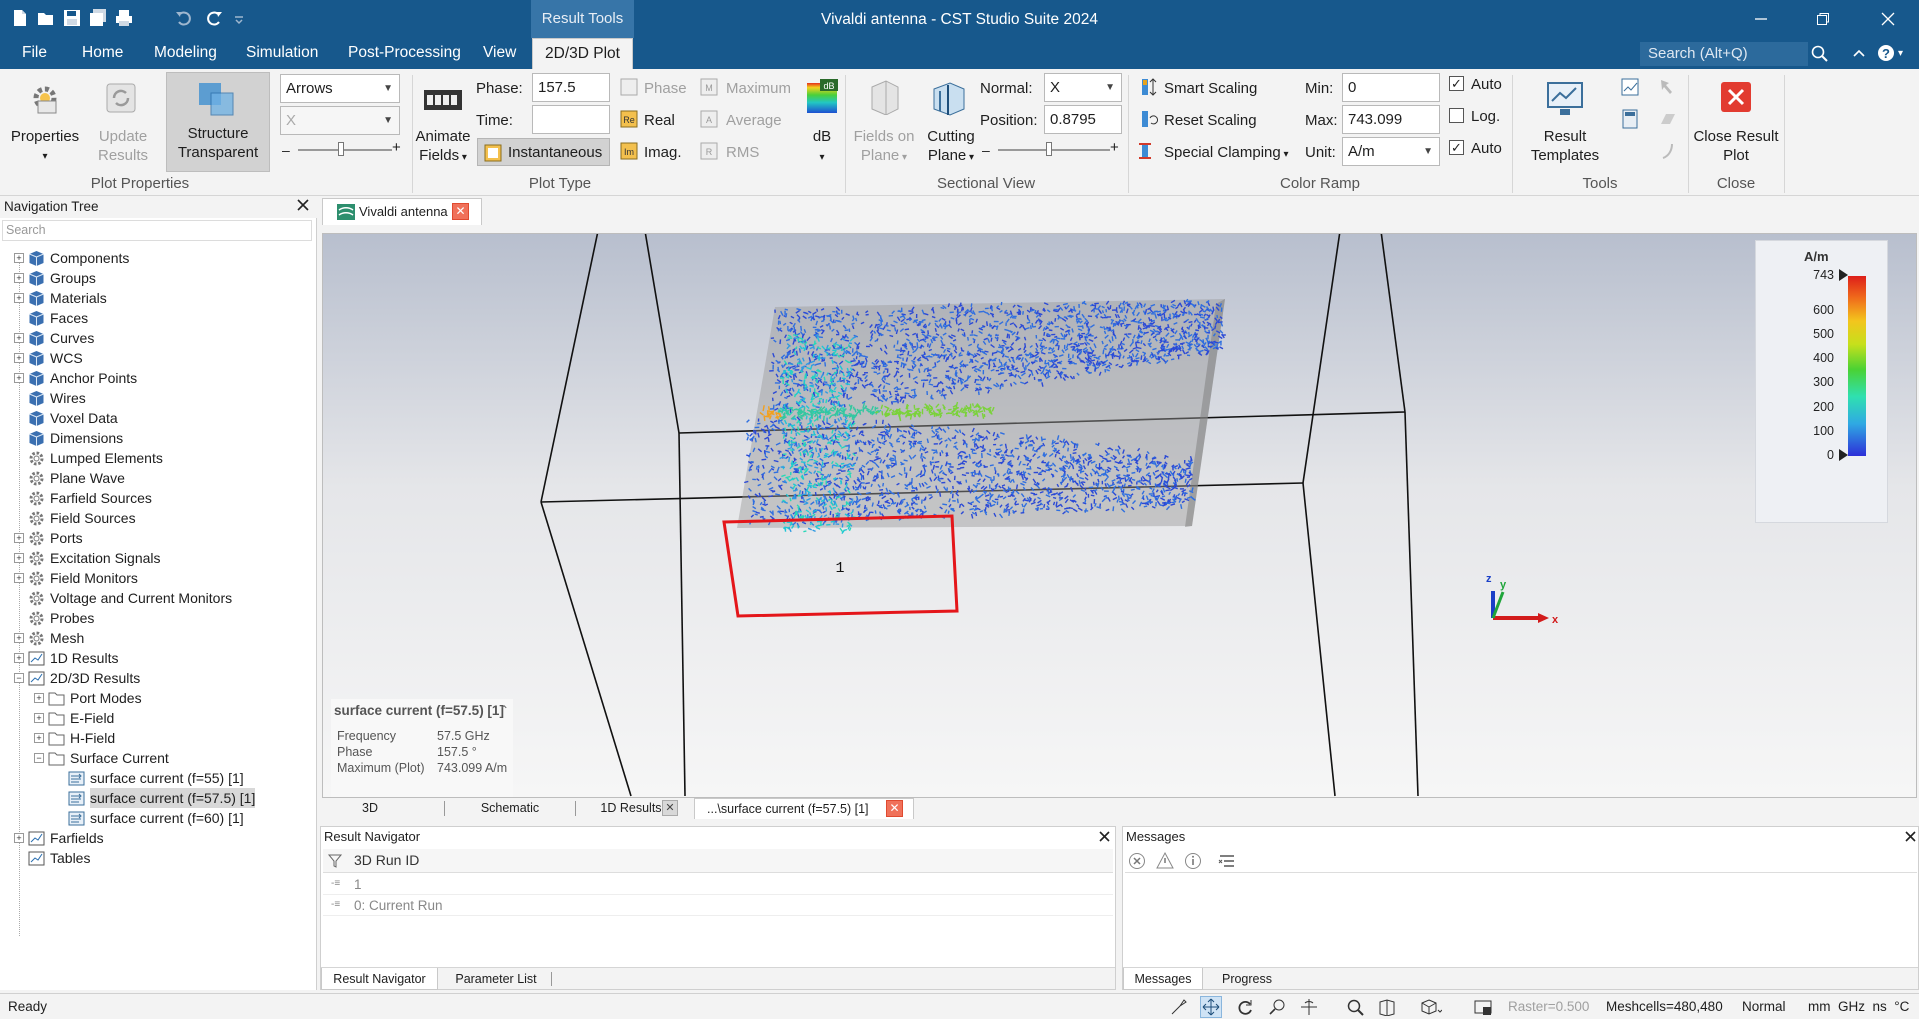 The width and height of the screenshot is (1919, 1019). What do you see at coordinates (1901, 53) in the screenshot?
I see `help-dropdown-icon: ▾` at bounding box center [1901, 53].